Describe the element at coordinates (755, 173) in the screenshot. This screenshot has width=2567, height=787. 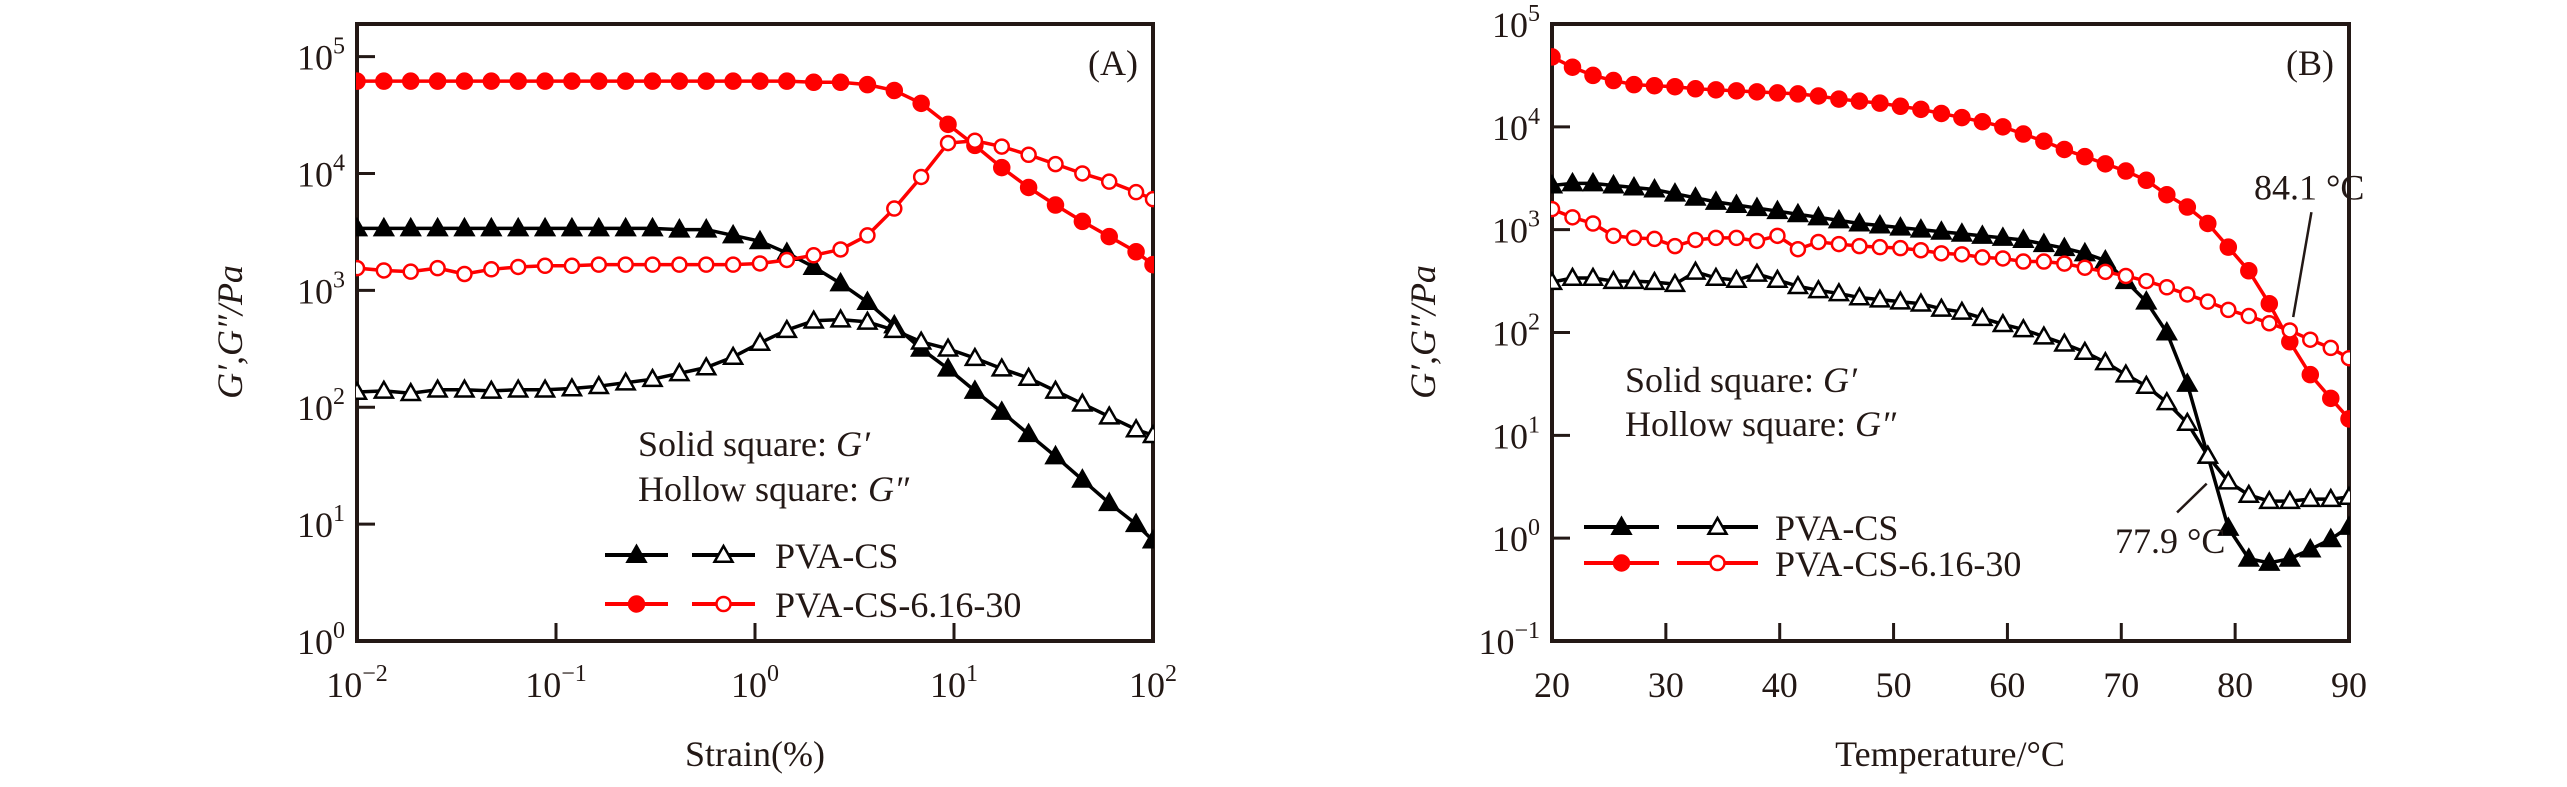
I see `series-pva-cs-6-16-30-g-` at that location.